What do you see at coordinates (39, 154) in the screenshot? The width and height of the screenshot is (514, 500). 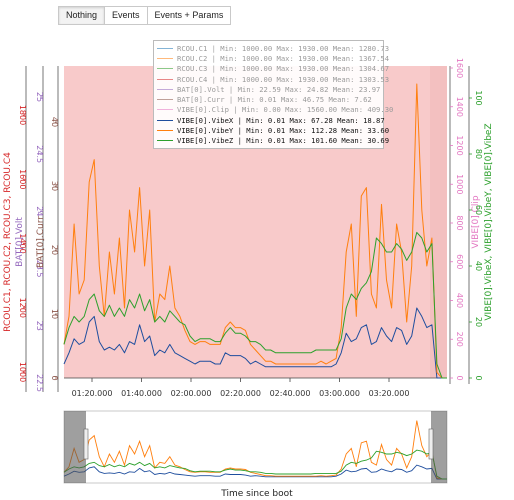 I see `volt-tick-label: 24.5` at bounding box center [39, 154].